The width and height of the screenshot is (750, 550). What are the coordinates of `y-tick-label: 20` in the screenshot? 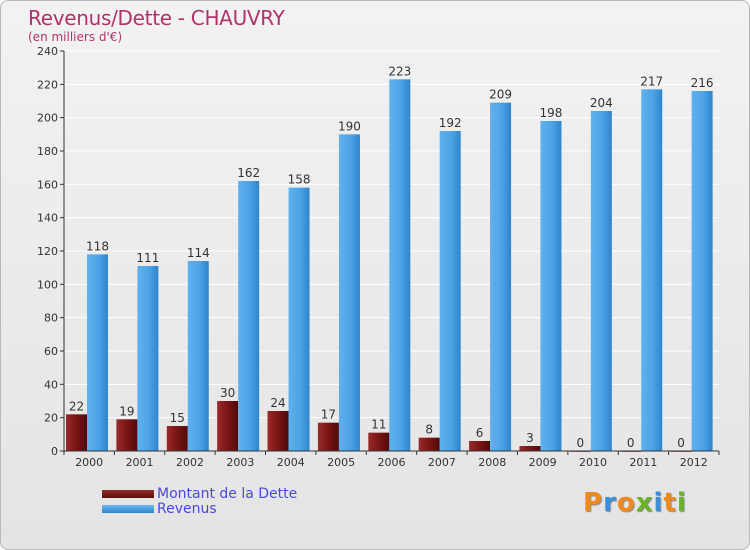 It's located at (51, 418).